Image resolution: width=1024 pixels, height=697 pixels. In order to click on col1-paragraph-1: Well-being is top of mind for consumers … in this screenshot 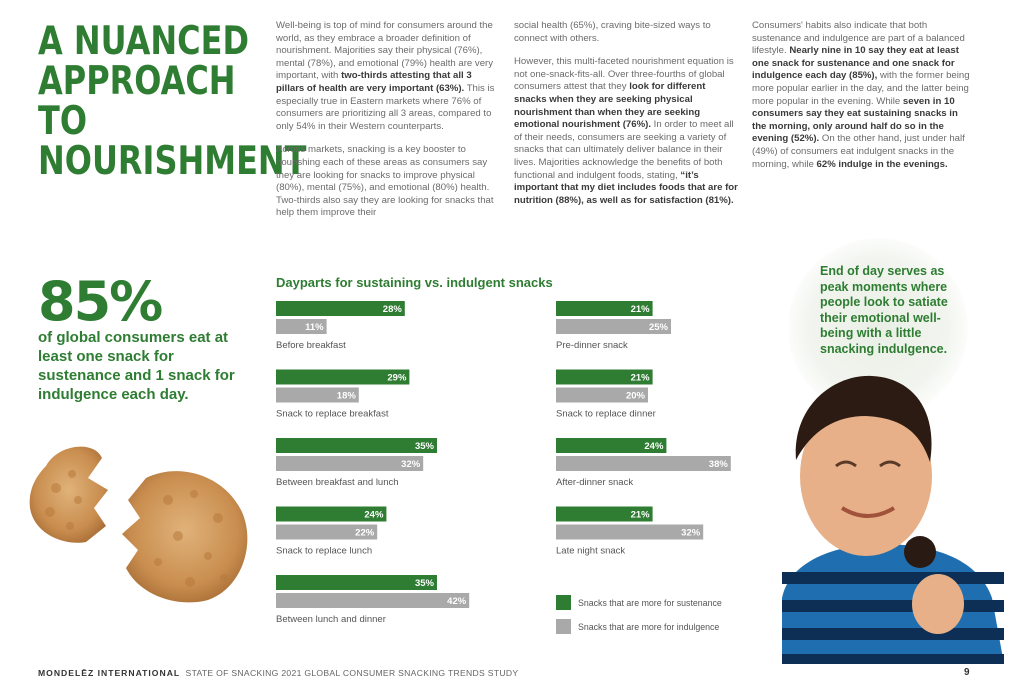, I will do `click(387, 76)`.